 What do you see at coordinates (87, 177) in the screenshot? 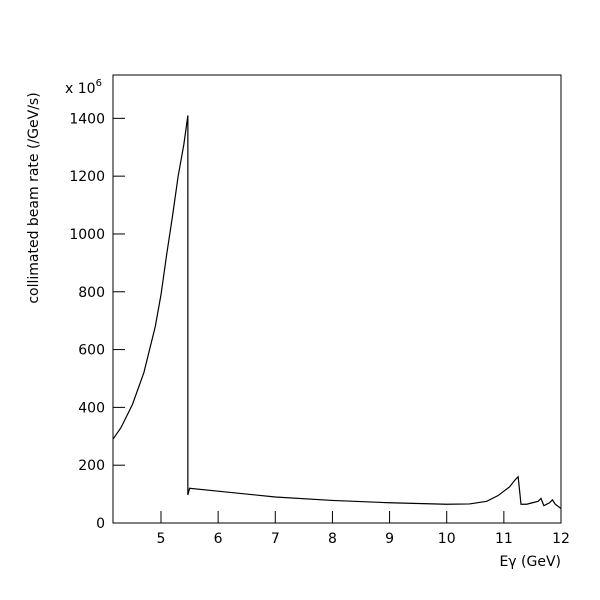
I see `y-tick-label: 1200` at bounding box center [87, 177].